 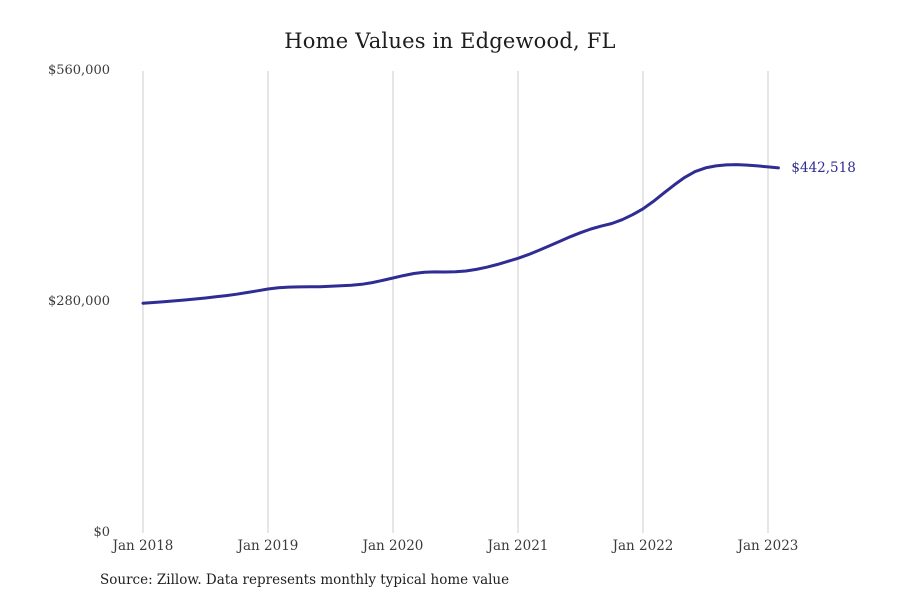 What do you see at coordinates (823, 167) in the screenshot?
I see `latest-value-label: $442,518` at bounding box center [823, 167].